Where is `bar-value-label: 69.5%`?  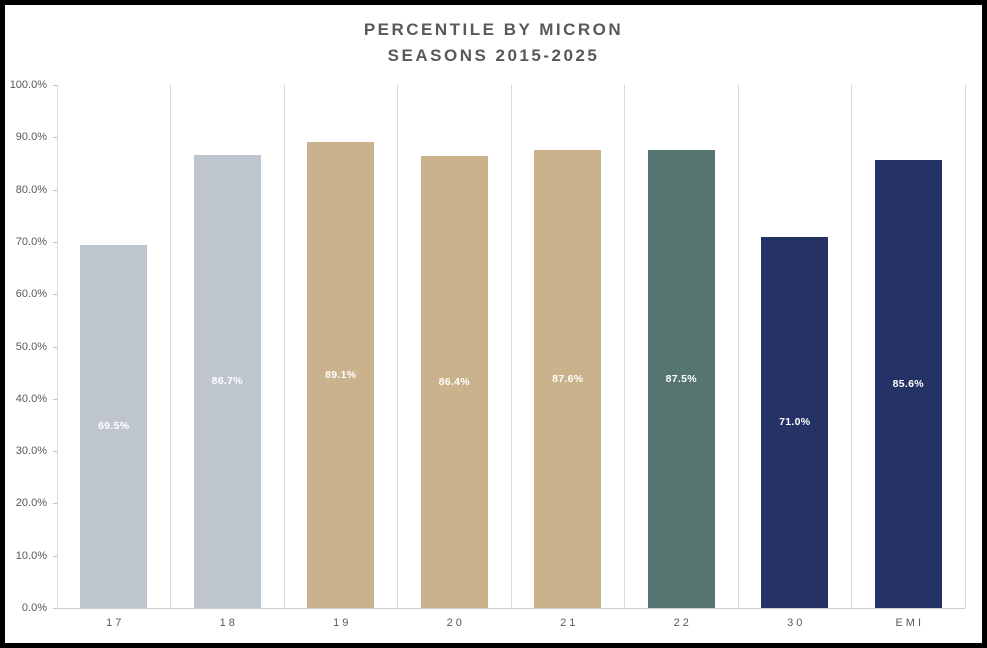
bar-value-label: 69.5% is located at coordinates (114, 426).